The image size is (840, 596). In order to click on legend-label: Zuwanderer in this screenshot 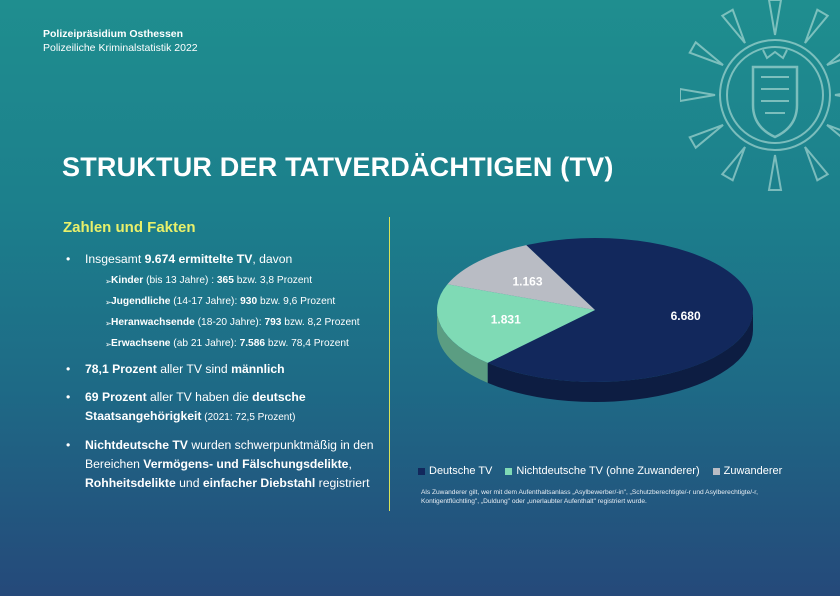, I will do `click(753, 471)`.